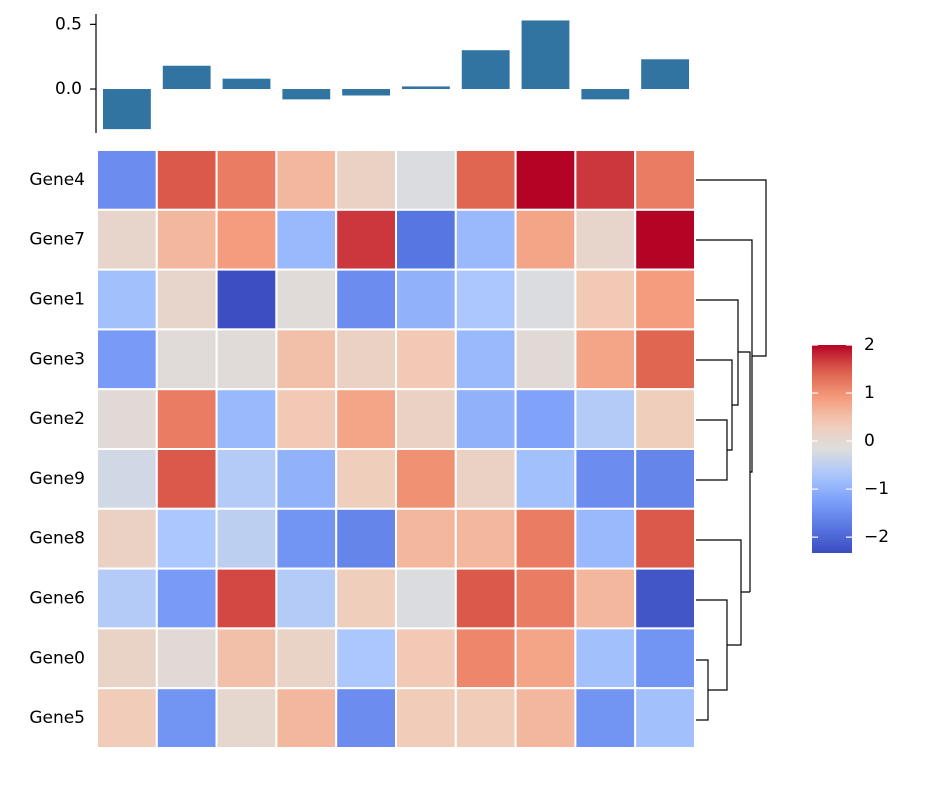 The width and height of the screenshot is (951, 802). What do you see at coordinates (869, 345) in the screenshot?
I see `colorbar-tick-label: 2` at bounding box center [869, 345].